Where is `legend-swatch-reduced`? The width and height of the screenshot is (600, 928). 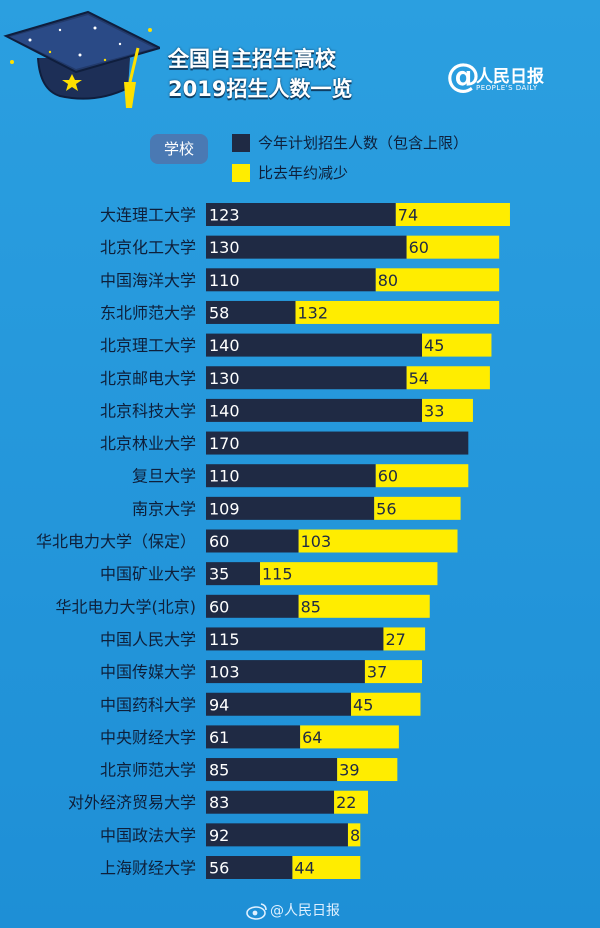 legend-swatch-reduced is located at coordinates (241, 173).